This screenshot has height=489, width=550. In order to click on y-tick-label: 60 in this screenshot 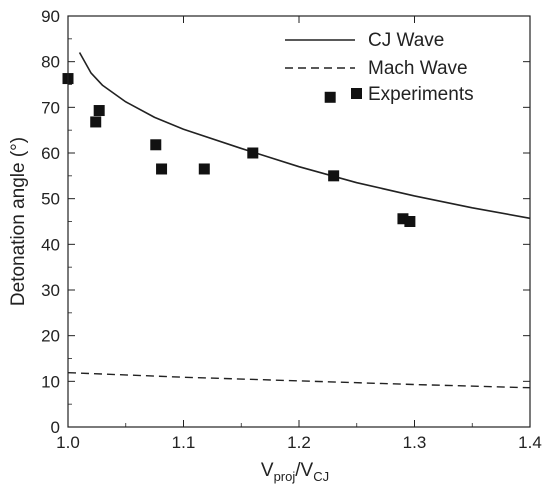, I will do `click(50, 153)`.